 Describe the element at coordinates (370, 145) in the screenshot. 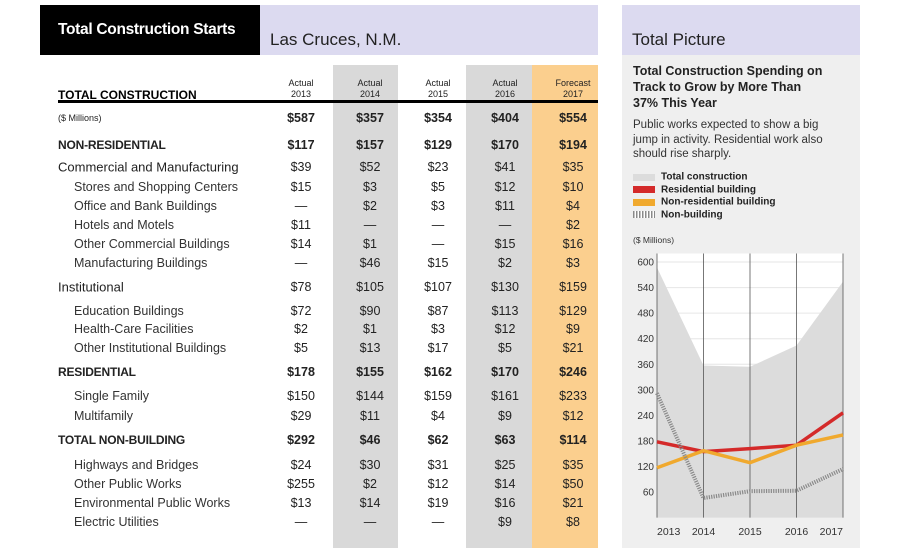

I see `cell-value: $157` at that location.